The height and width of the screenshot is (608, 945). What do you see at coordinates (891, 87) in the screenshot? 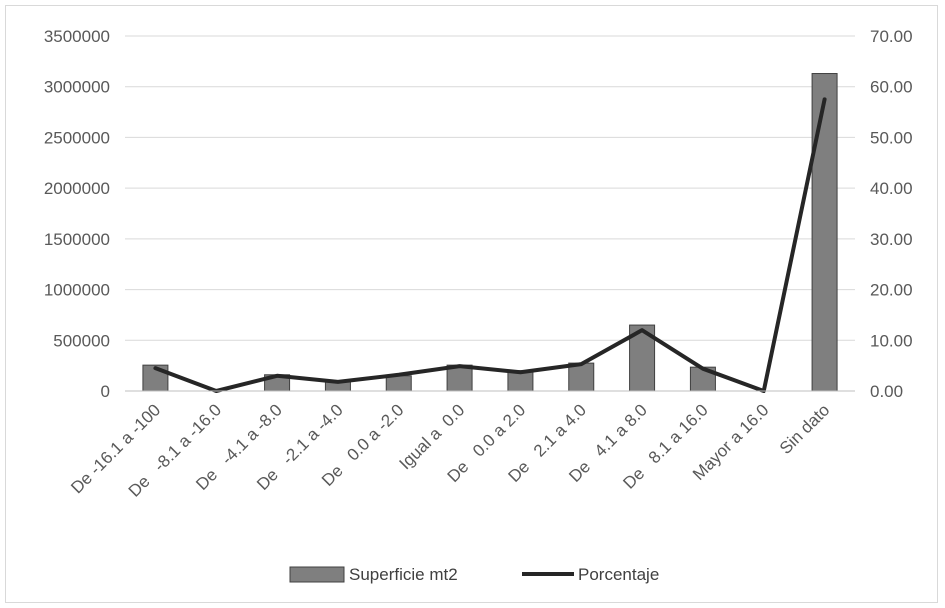
I see `right-axis-tick-label: 60.00` at bounding box center [891, 87].